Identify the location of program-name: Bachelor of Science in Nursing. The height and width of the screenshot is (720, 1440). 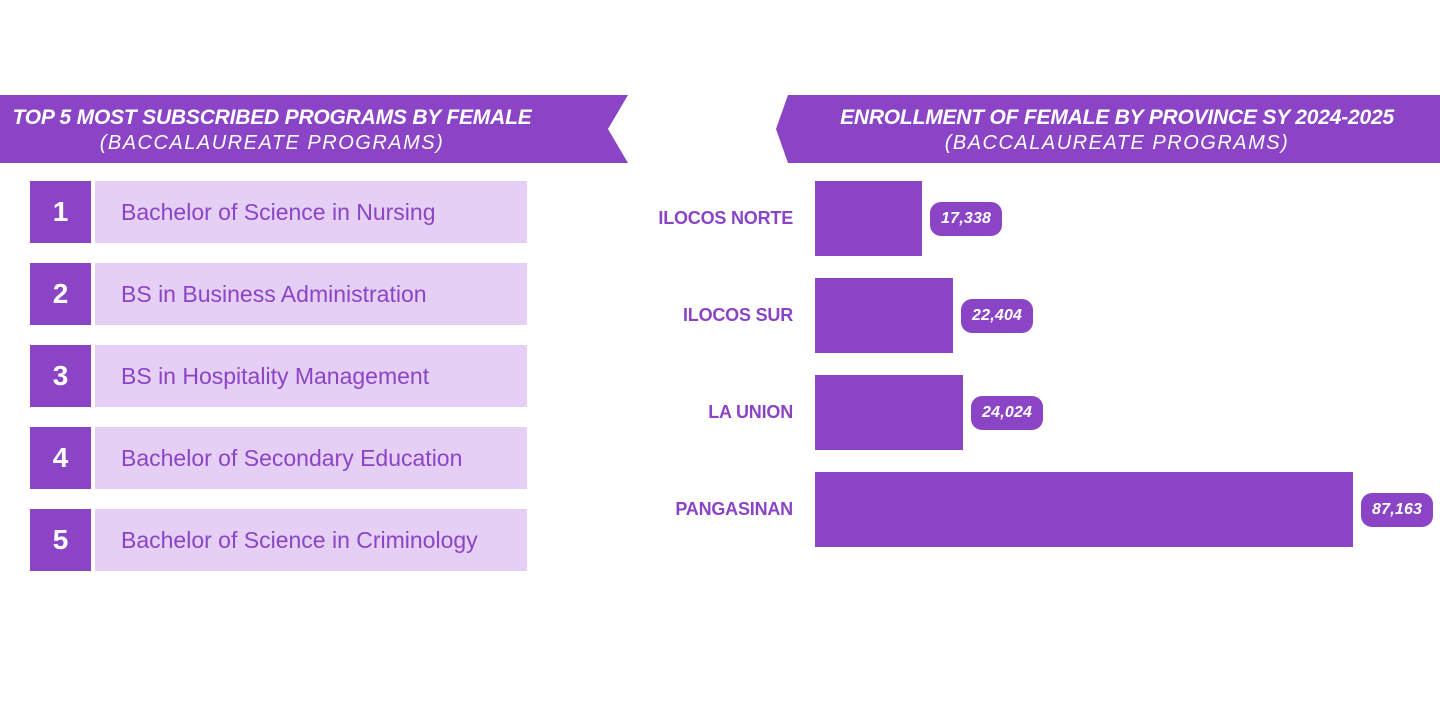
(311, 212).